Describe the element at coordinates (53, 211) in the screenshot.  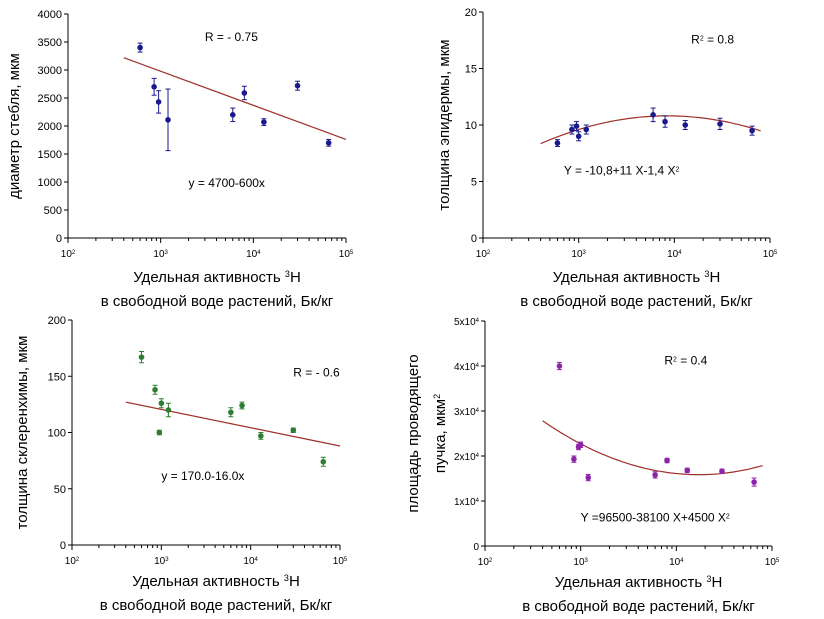
I see `y-tick-label: 500` at that location.